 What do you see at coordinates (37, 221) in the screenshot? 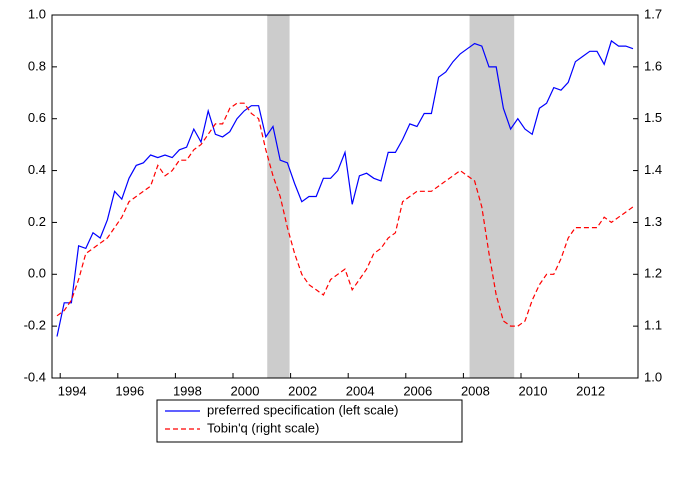
I see `y-tick-label: 0.2` at bounding box center [37, 221].